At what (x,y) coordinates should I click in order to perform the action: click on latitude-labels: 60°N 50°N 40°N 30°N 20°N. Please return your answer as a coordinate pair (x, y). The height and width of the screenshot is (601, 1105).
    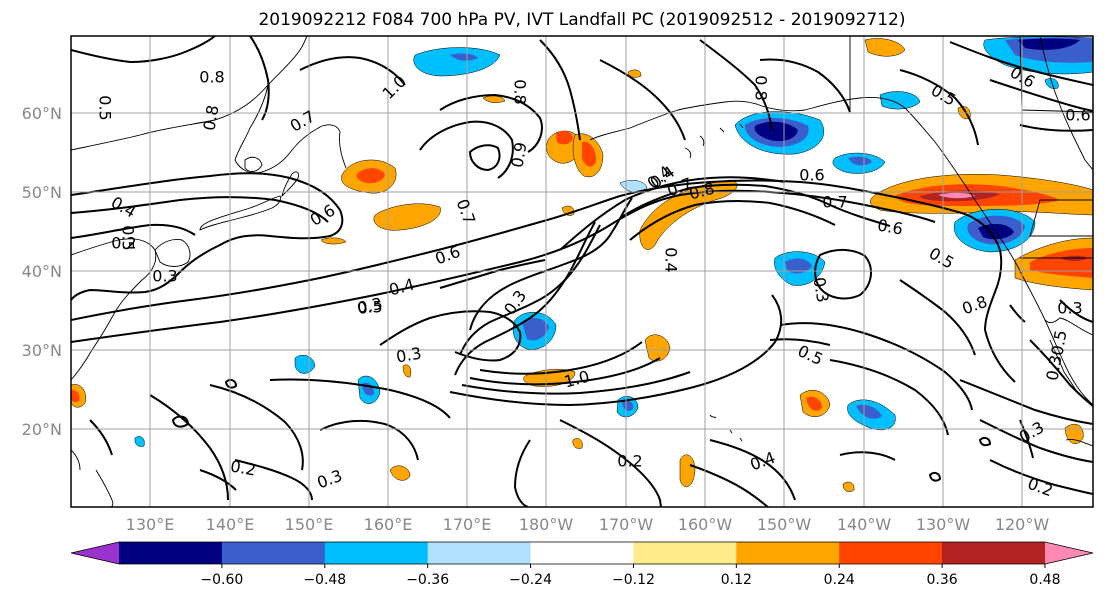
    Looking at the image, I should click on (42, 271).